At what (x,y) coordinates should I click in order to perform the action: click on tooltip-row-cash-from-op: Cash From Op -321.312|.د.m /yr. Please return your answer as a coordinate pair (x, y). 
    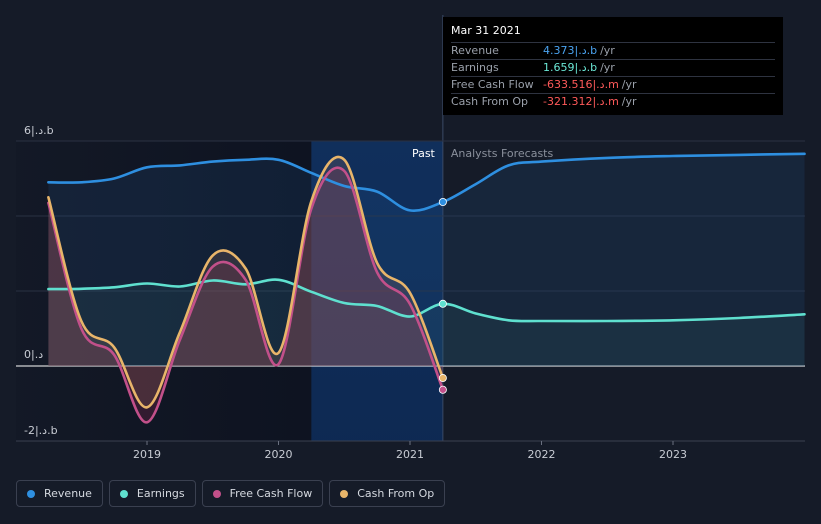
    Looking at the image, I should click on (613, 101).